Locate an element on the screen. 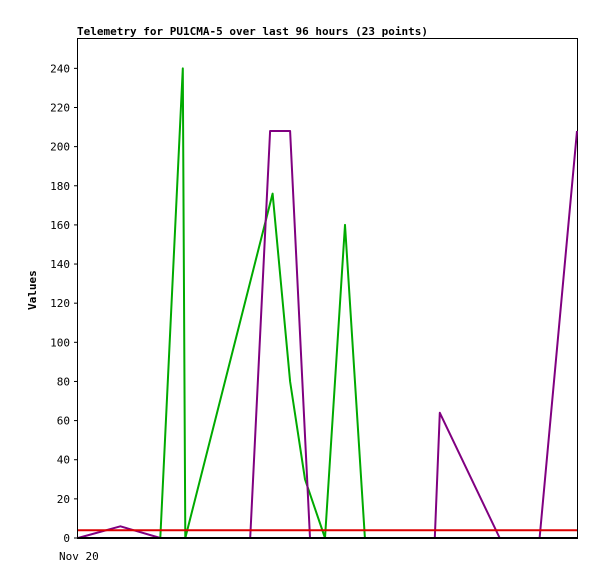  y-axis-label: Values is located at coordinates (32, 290).